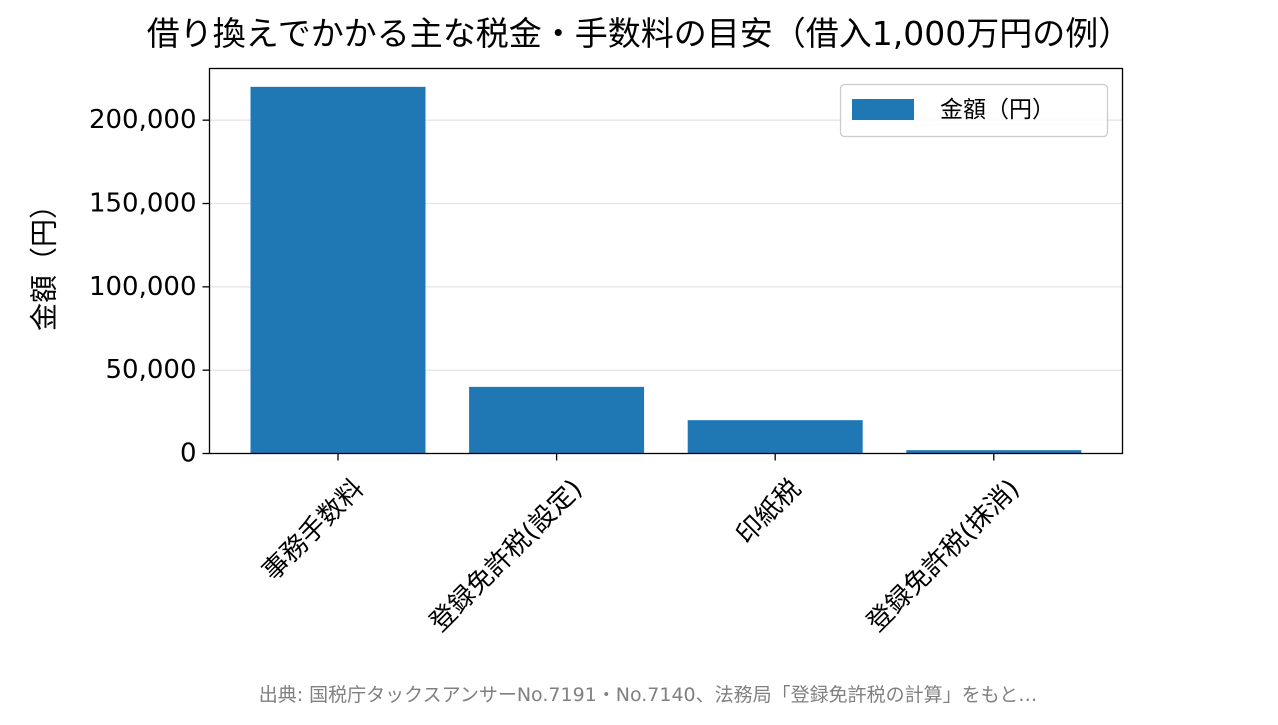  Describe the element at coordinates (769, 512) in the screenshot. I see `x-tick-label: 印紙税` at that location.